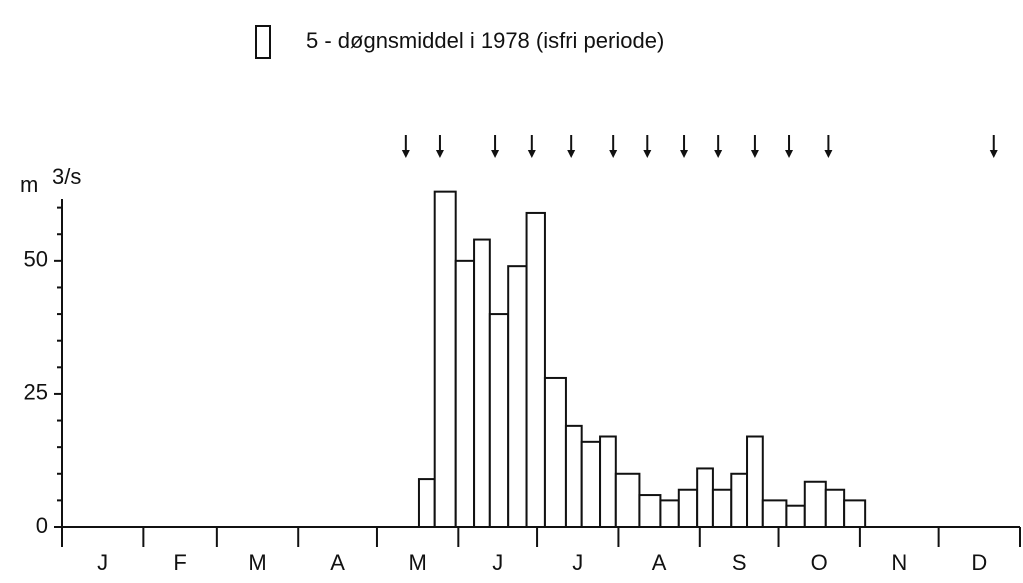 The width and height of the screenshot is (1023, 583). Describe the element at coordinates (979, 562) in the screenshot. I see `x-tick-label: D` at that location.